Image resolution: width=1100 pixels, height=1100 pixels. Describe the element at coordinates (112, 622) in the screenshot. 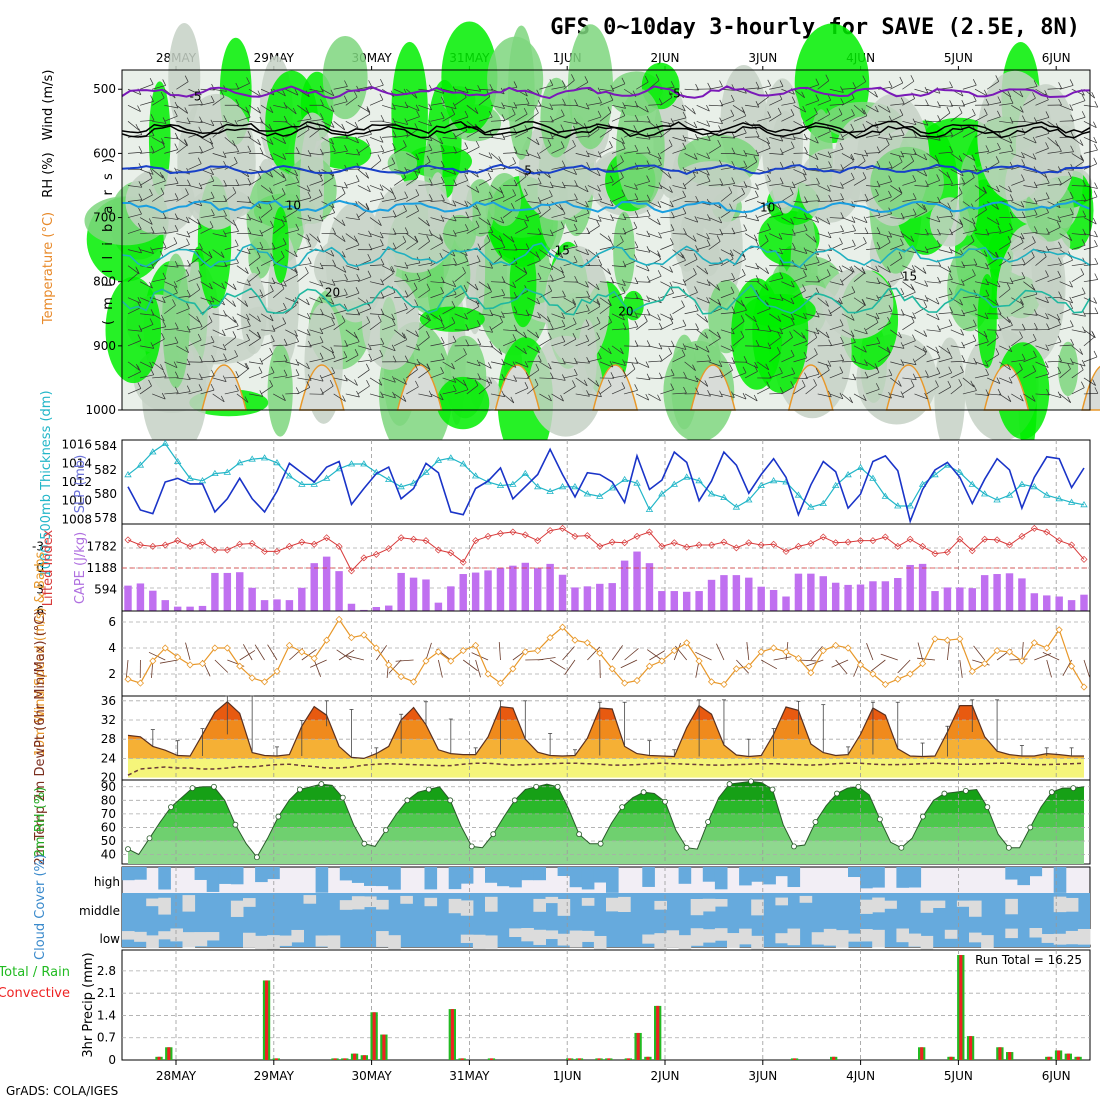

I see `wind-tick-label: 6` at that location.